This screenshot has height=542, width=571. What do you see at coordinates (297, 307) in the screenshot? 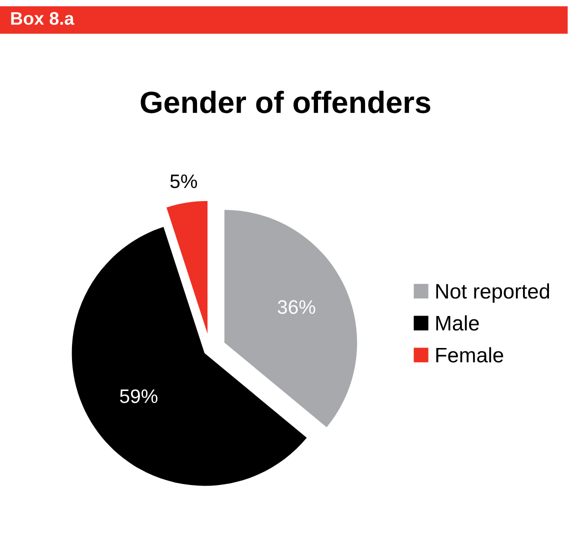
I see `data-label: 36%` at bounding box center [297, 307].